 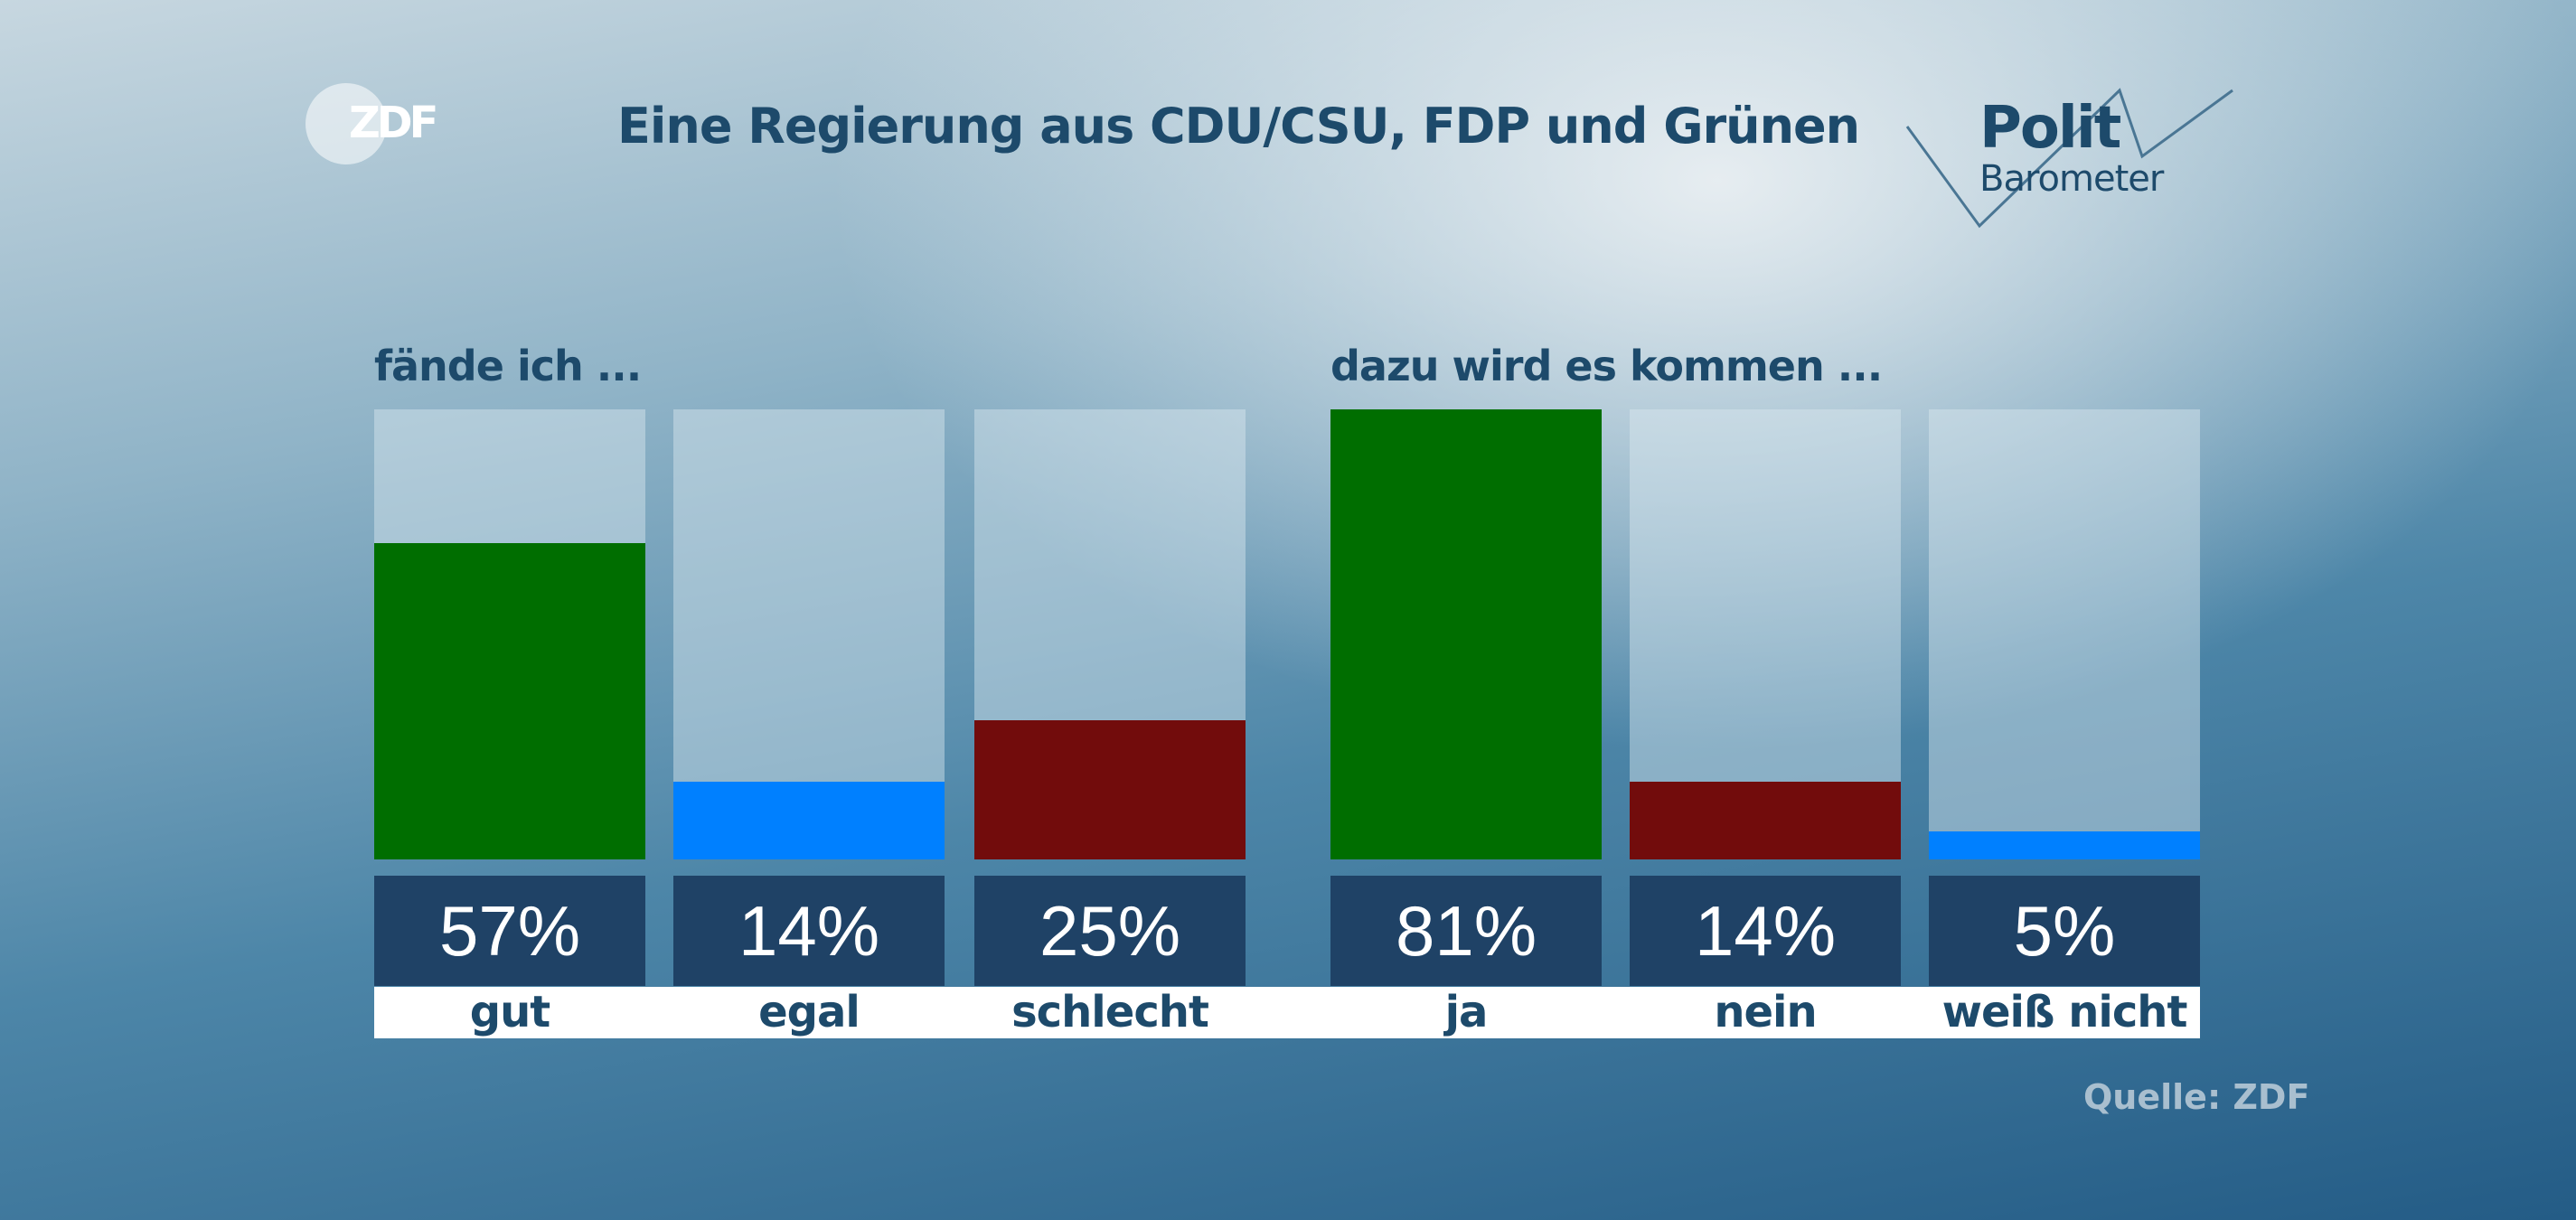 I want to click on bar-egal, so click(x=809, y=820).